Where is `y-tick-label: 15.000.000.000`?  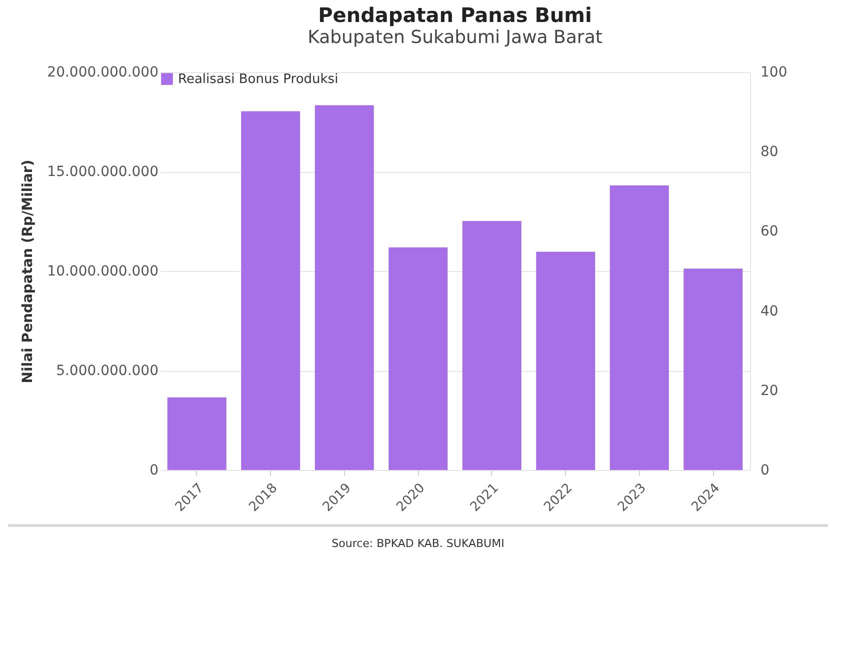
y-tick-label: 15.000.000.000 is located at coordinates (102, 172).